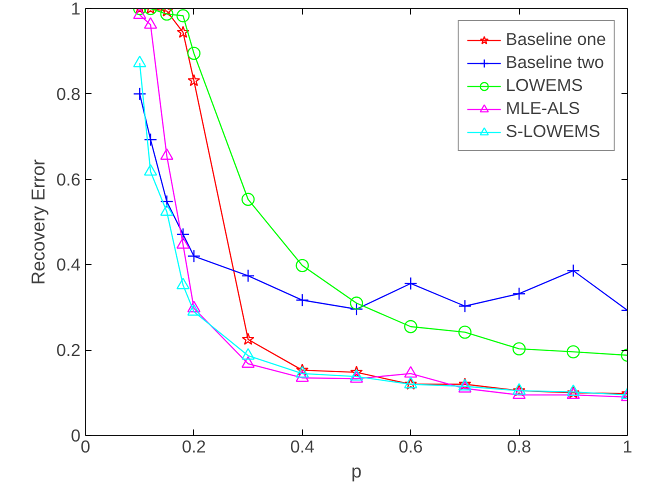 This screenshot has height=495, width=645. I want to click on x-tick-label: 0.8, so click(519, 446).